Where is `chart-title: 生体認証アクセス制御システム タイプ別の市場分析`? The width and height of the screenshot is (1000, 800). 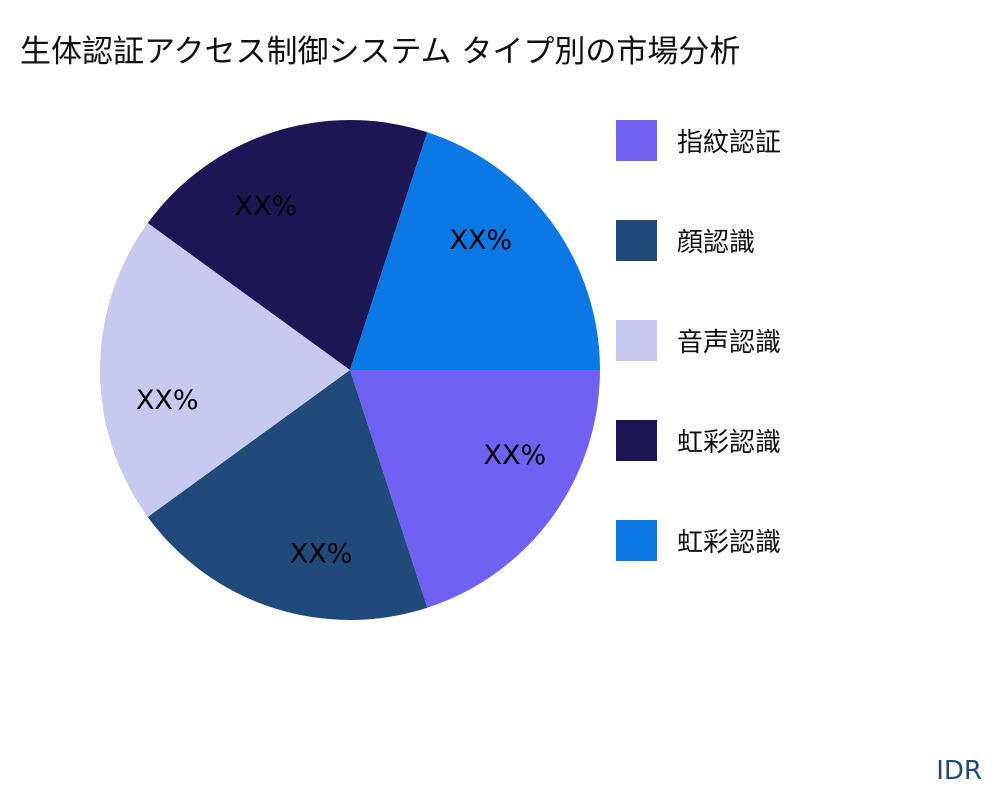 chart-title: 生体認証アクセス制御システム タイプ別の市場分析 is located at coordinates (380, 52).